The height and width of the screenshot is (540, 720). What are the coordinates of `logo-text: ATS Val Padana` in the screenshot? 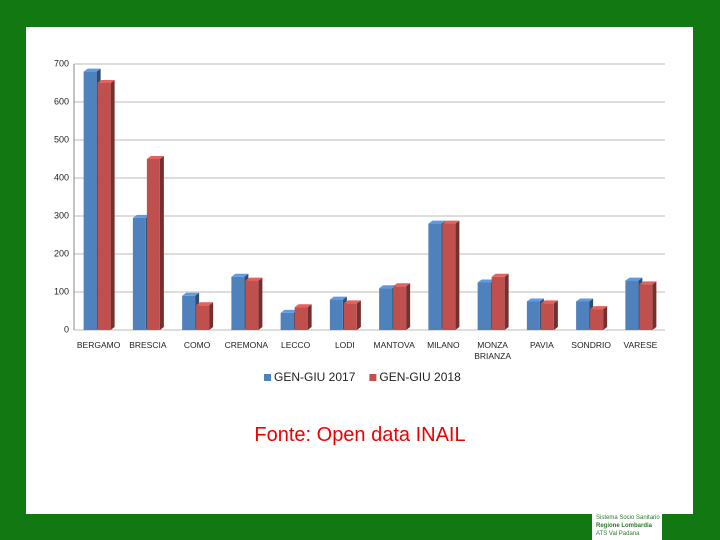 It's located at (618, 534).